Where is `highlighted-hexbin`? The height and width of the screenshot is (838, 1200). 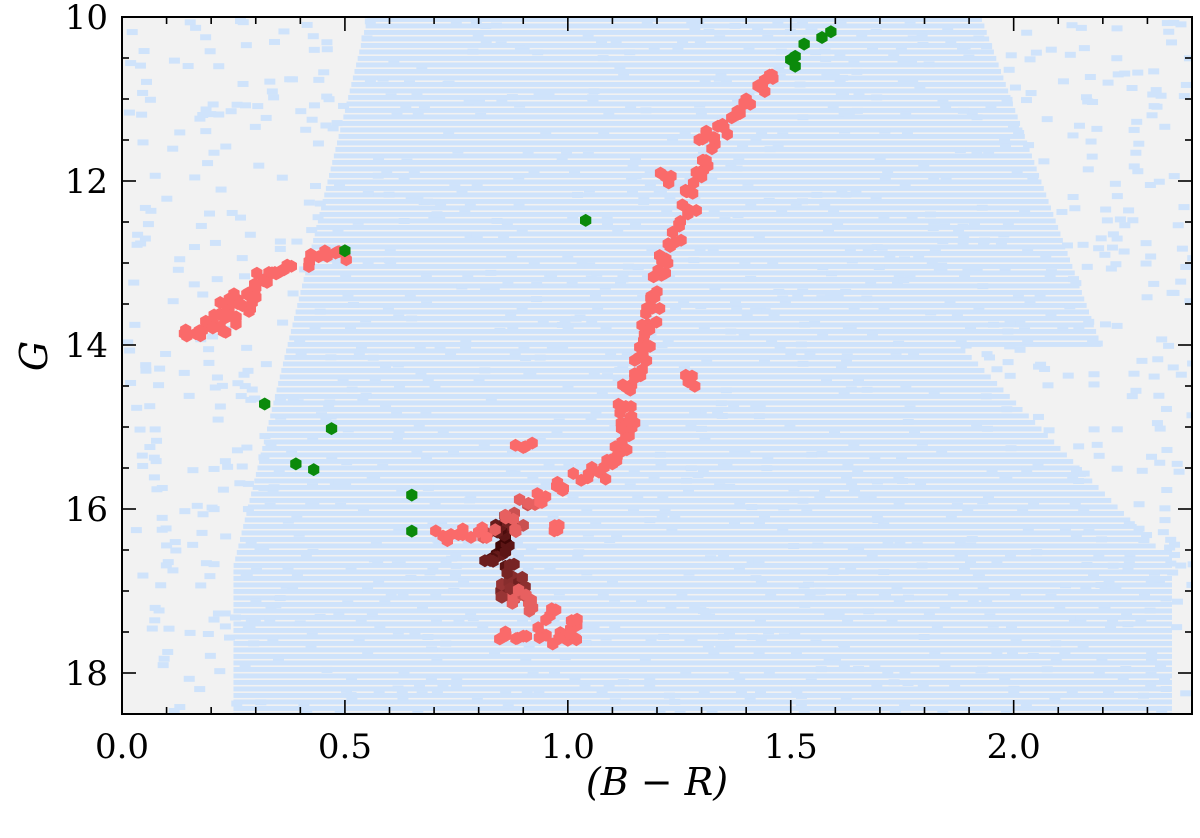 highlighted-hexbin is located at coordinates (804, 44).